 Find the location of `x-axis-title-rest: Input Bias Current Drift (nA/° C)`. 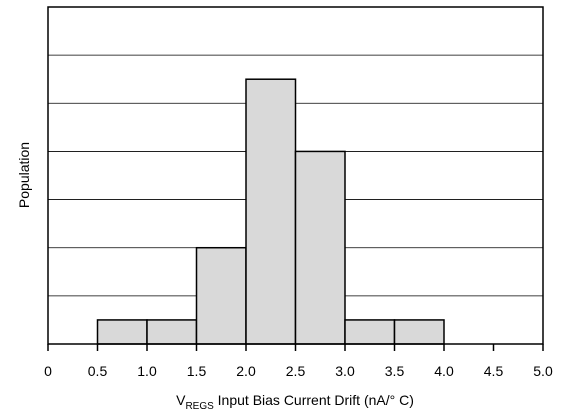

x-axis-title-rest: Input Bias Current Drift (nA/° C) is located at coordinates (314, 400).